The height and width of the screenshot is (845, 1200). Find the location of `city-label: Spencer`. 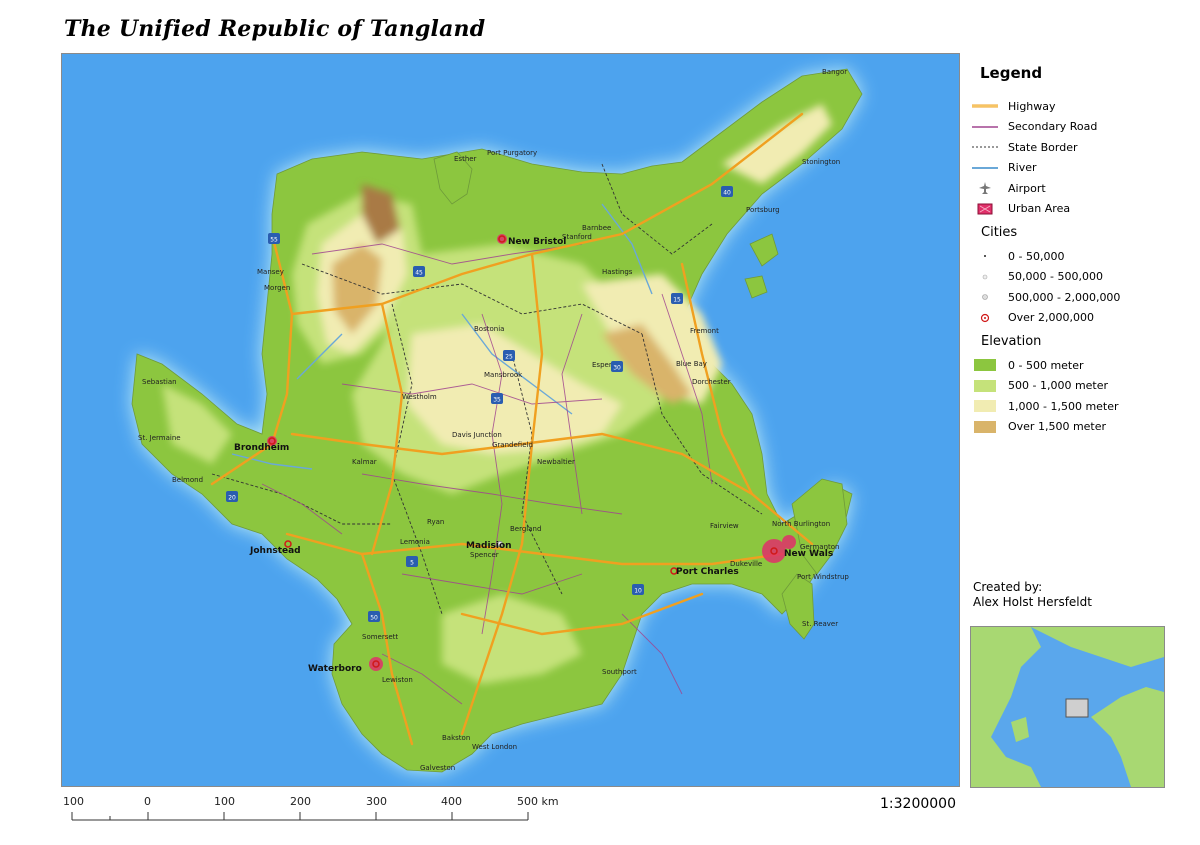

city-label: Spencer is located at coordinates (484, 555).